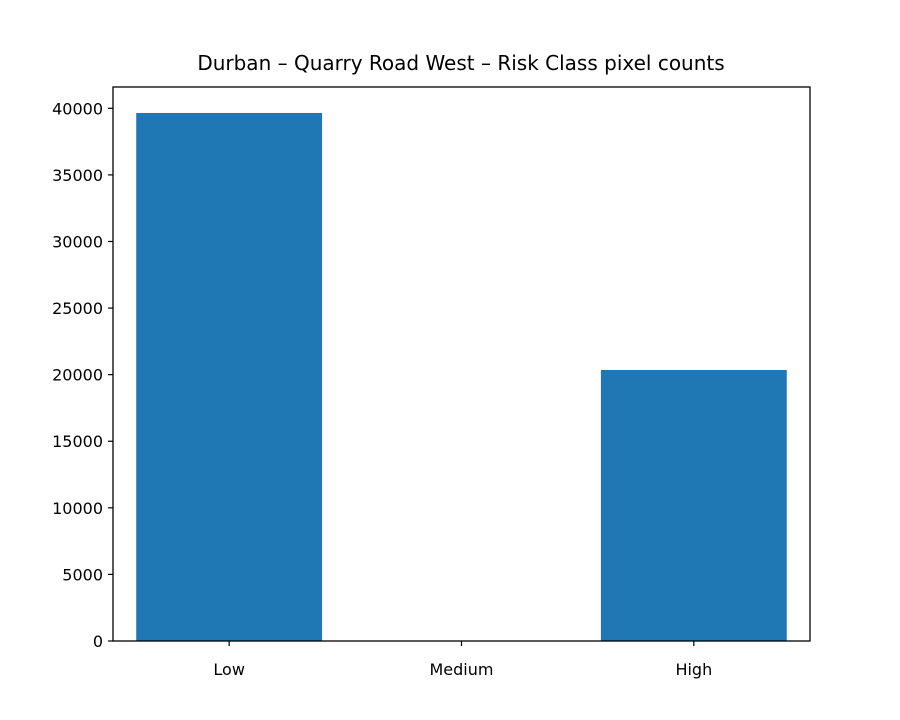  I want to click on bar-high, so click(693, 505).